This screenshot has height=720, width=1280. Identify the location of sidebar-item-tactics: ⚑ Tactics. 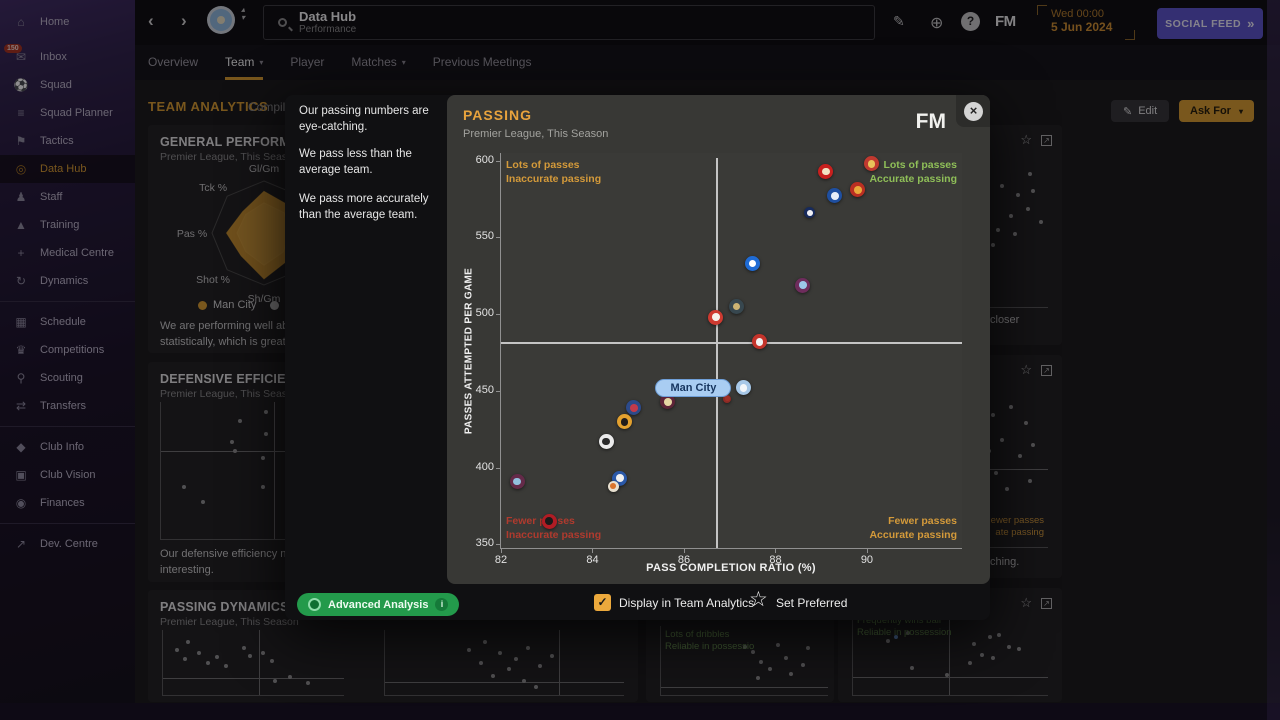
(67, 141).